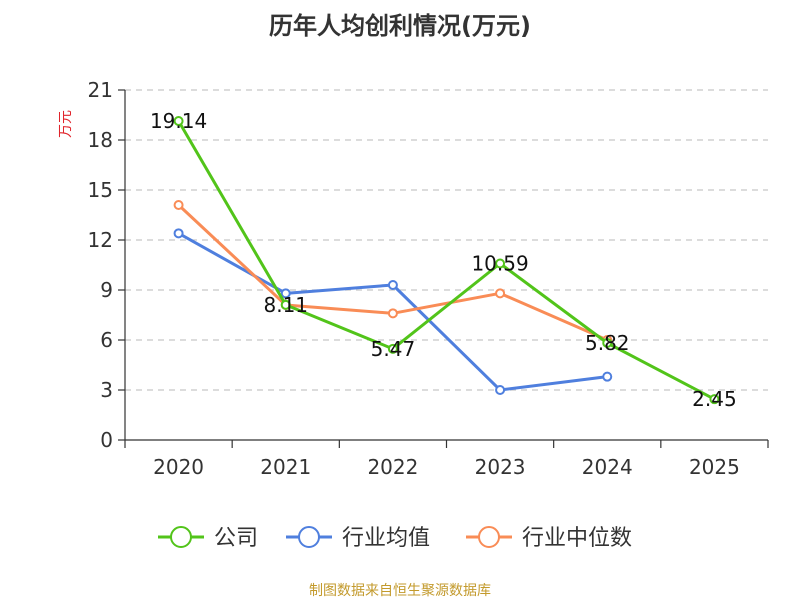 This screenshot has height=600, width=800. What do you see at coordinates (100, 90) in the screenshot?
I see `y-tick-label: 21` at bounding box center [100, 90].